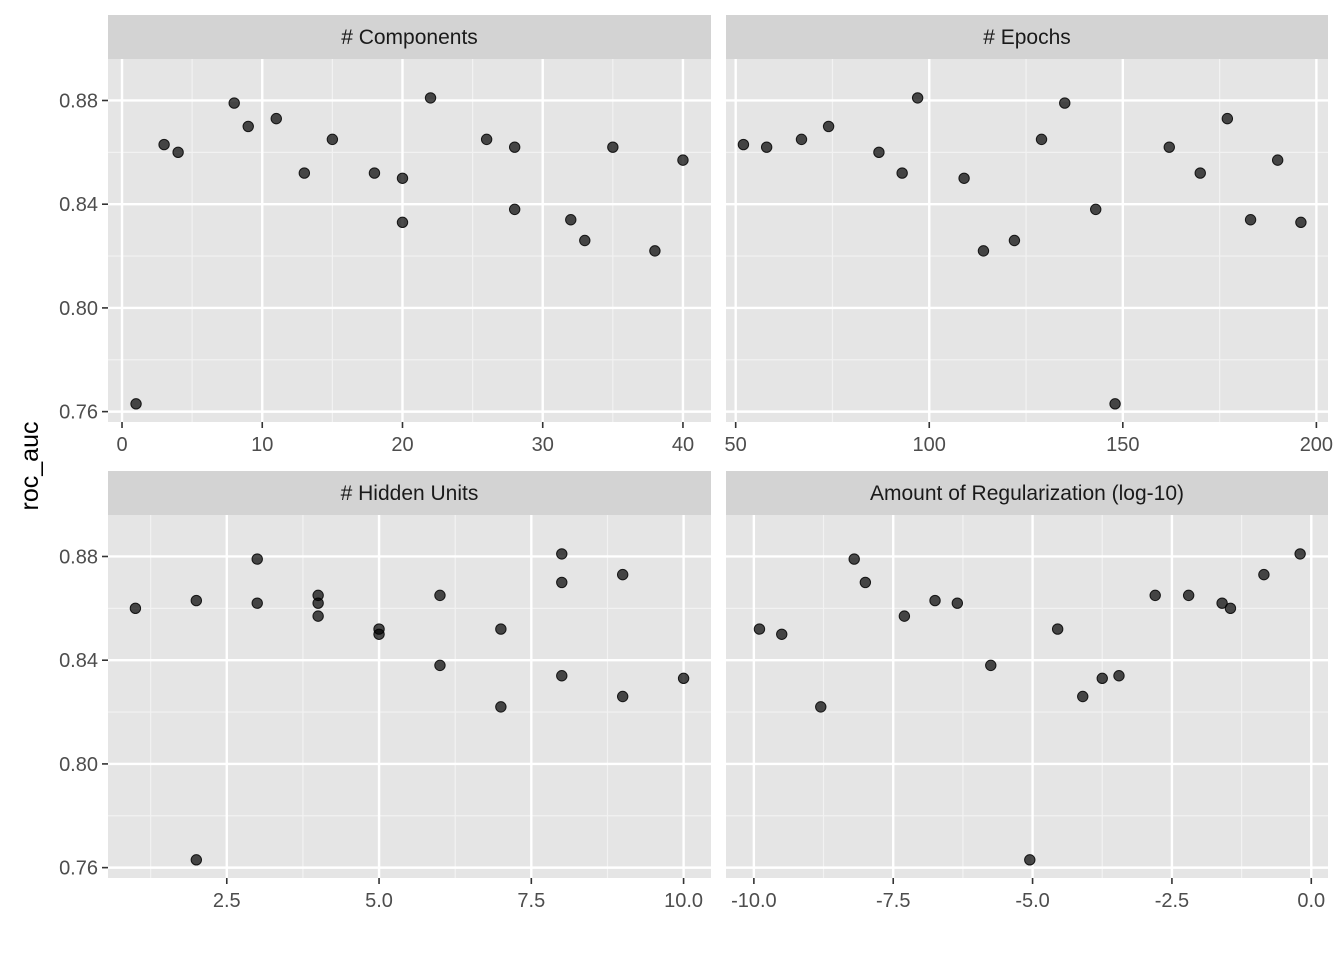 This screenshot has width=1344, height=960. I want to click on facet-strip-title: # Epochs, so click(1027, 37).